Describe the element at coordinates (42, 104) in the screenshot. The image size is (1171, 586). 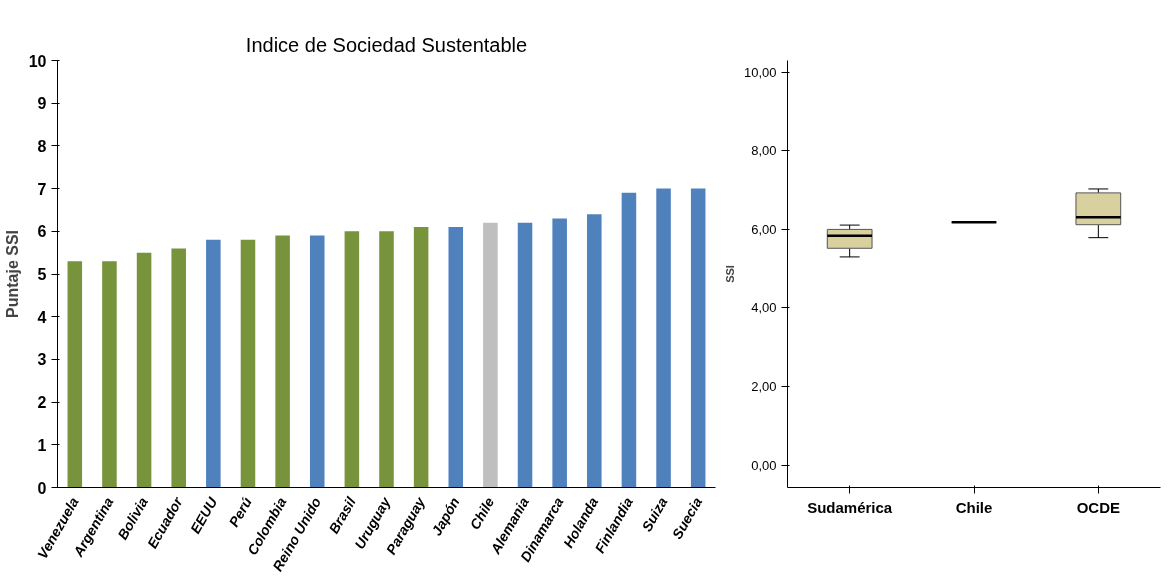
I see `y-tick-label: 9` at that location.